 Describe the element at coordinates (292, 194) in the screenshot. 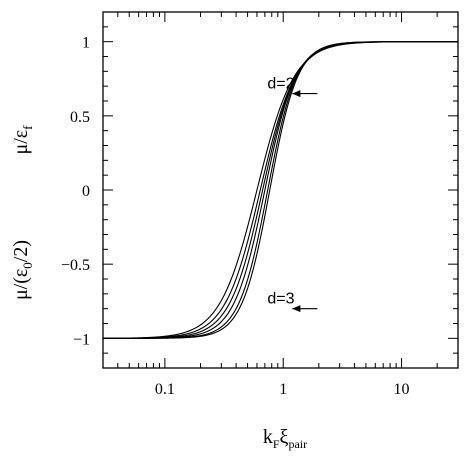

I see `annotations-group: d=2 d=3` at that location.